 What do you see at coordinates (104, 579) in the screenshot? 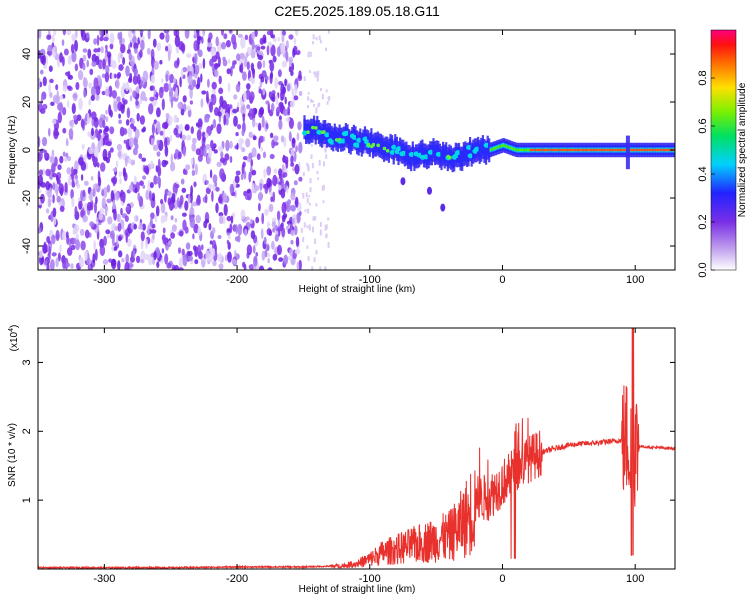
I see `snr-x-tick-label: -300` at bounding box center [104, 579].